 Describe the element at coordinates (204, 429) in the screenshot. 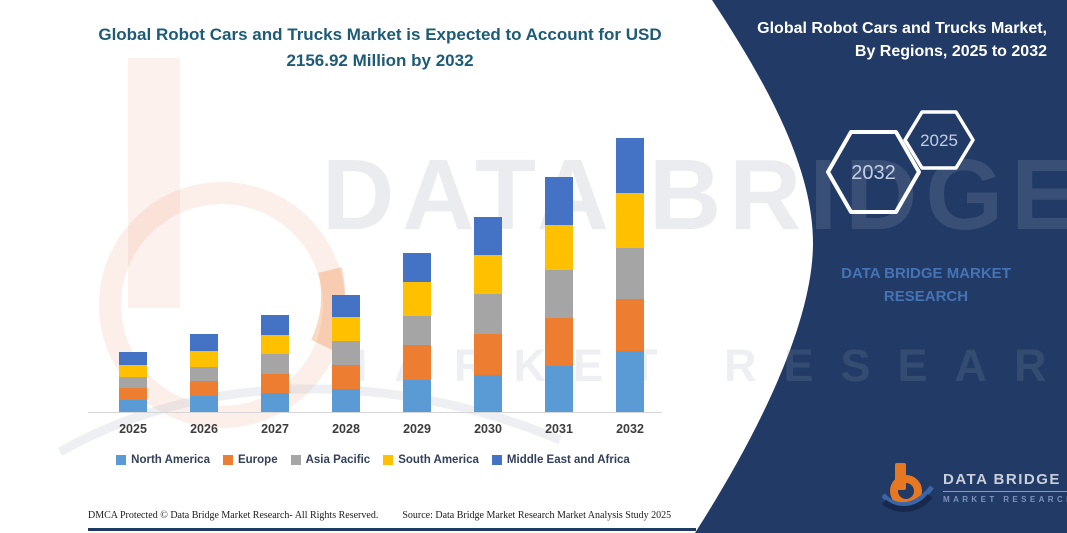

I see `x-axis-label: 2026` at that location.